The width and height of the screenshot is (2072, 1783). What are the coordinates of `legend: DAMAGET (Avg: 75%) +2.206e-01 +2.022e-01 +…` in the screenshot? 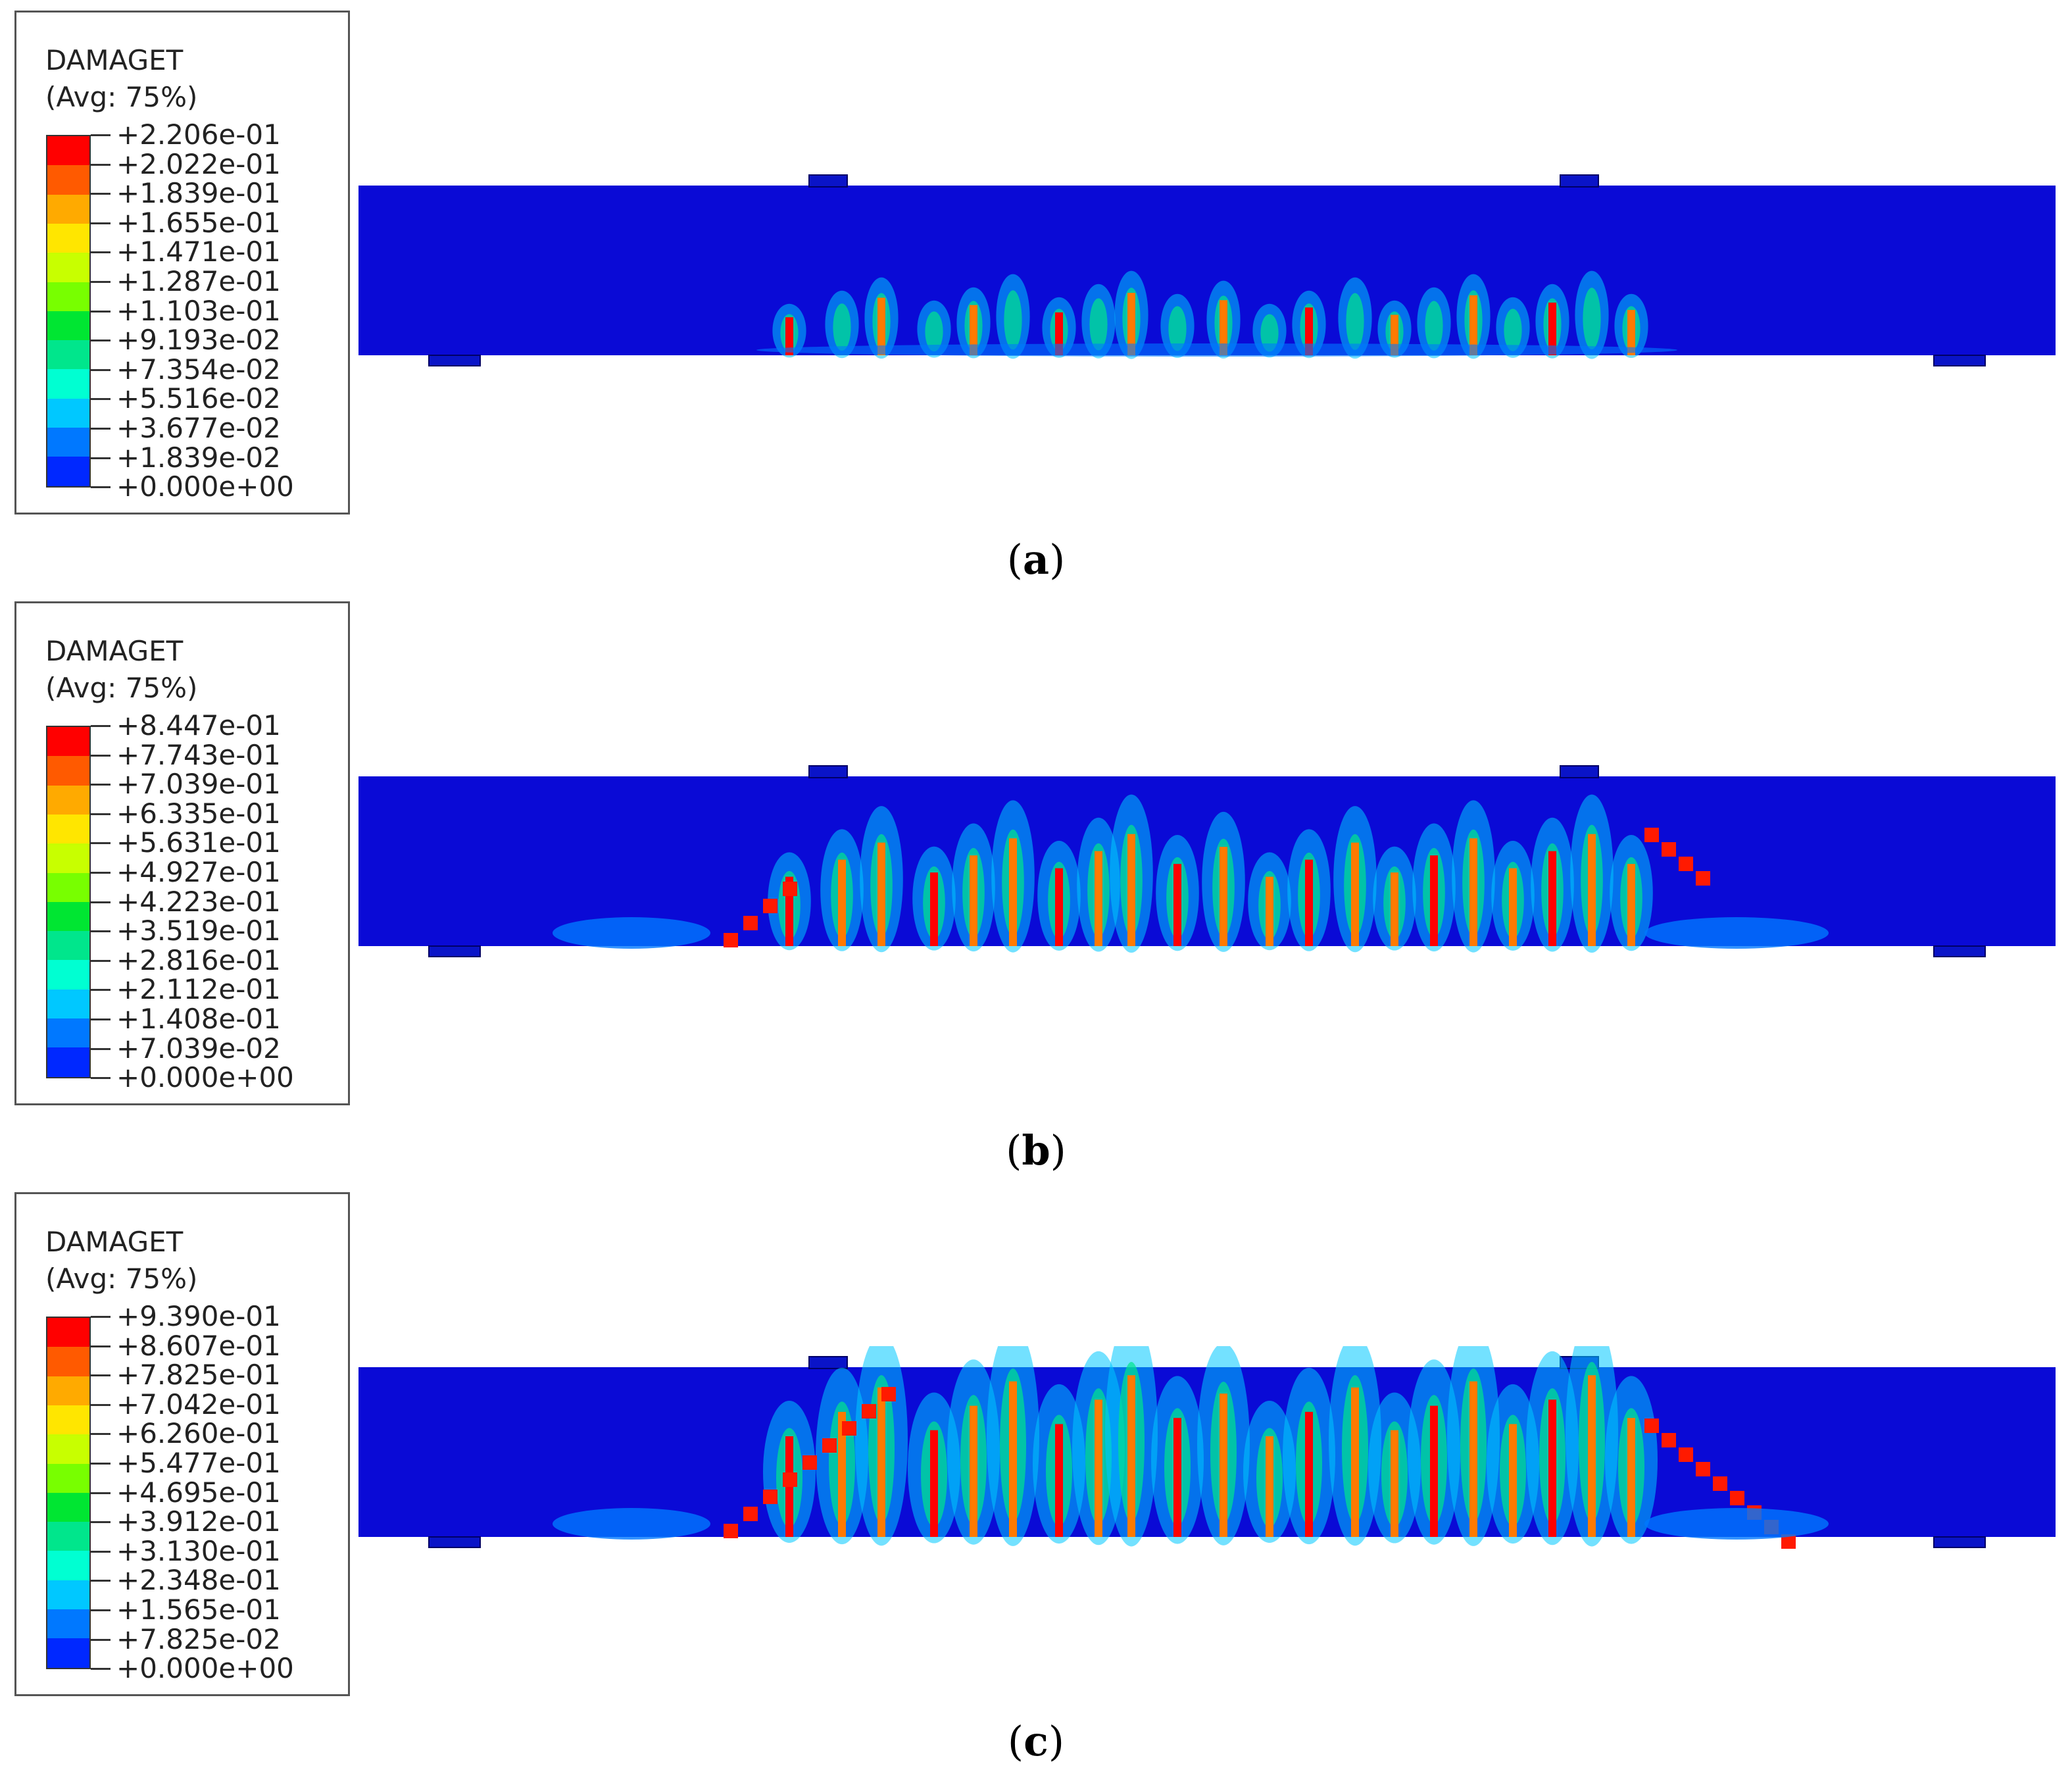 It's located at (182, 263).